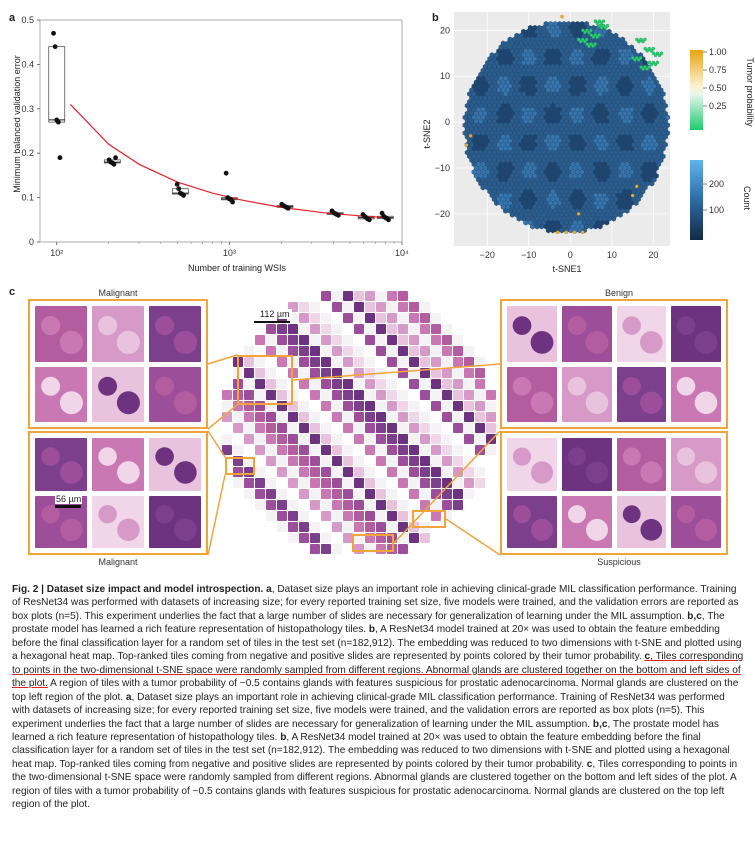  What do you see at coordinates (645, 39) in the screenshot?
I see `panel-b-low-probability-point` at bounding box center [645, 39].